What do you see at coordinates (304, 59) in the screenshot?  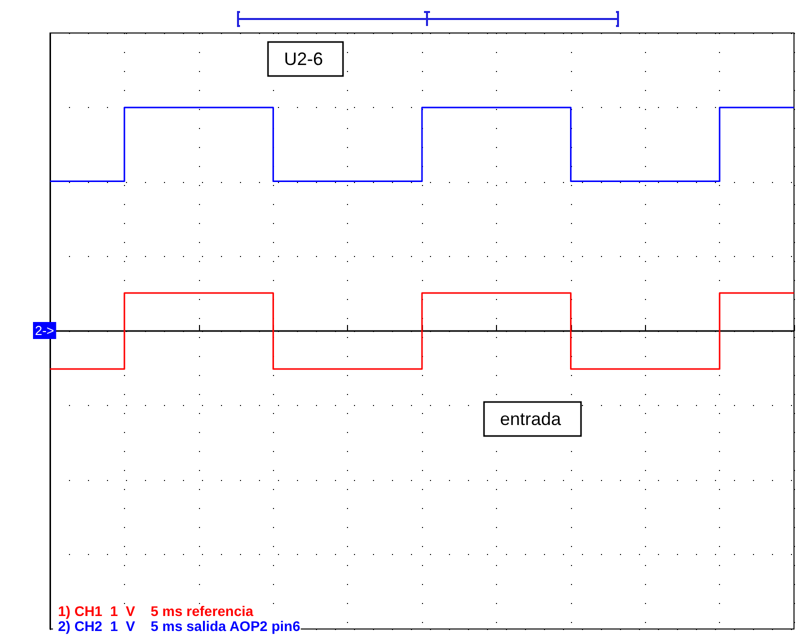 I see `text: U2-6` at bounding box center [304, 59].